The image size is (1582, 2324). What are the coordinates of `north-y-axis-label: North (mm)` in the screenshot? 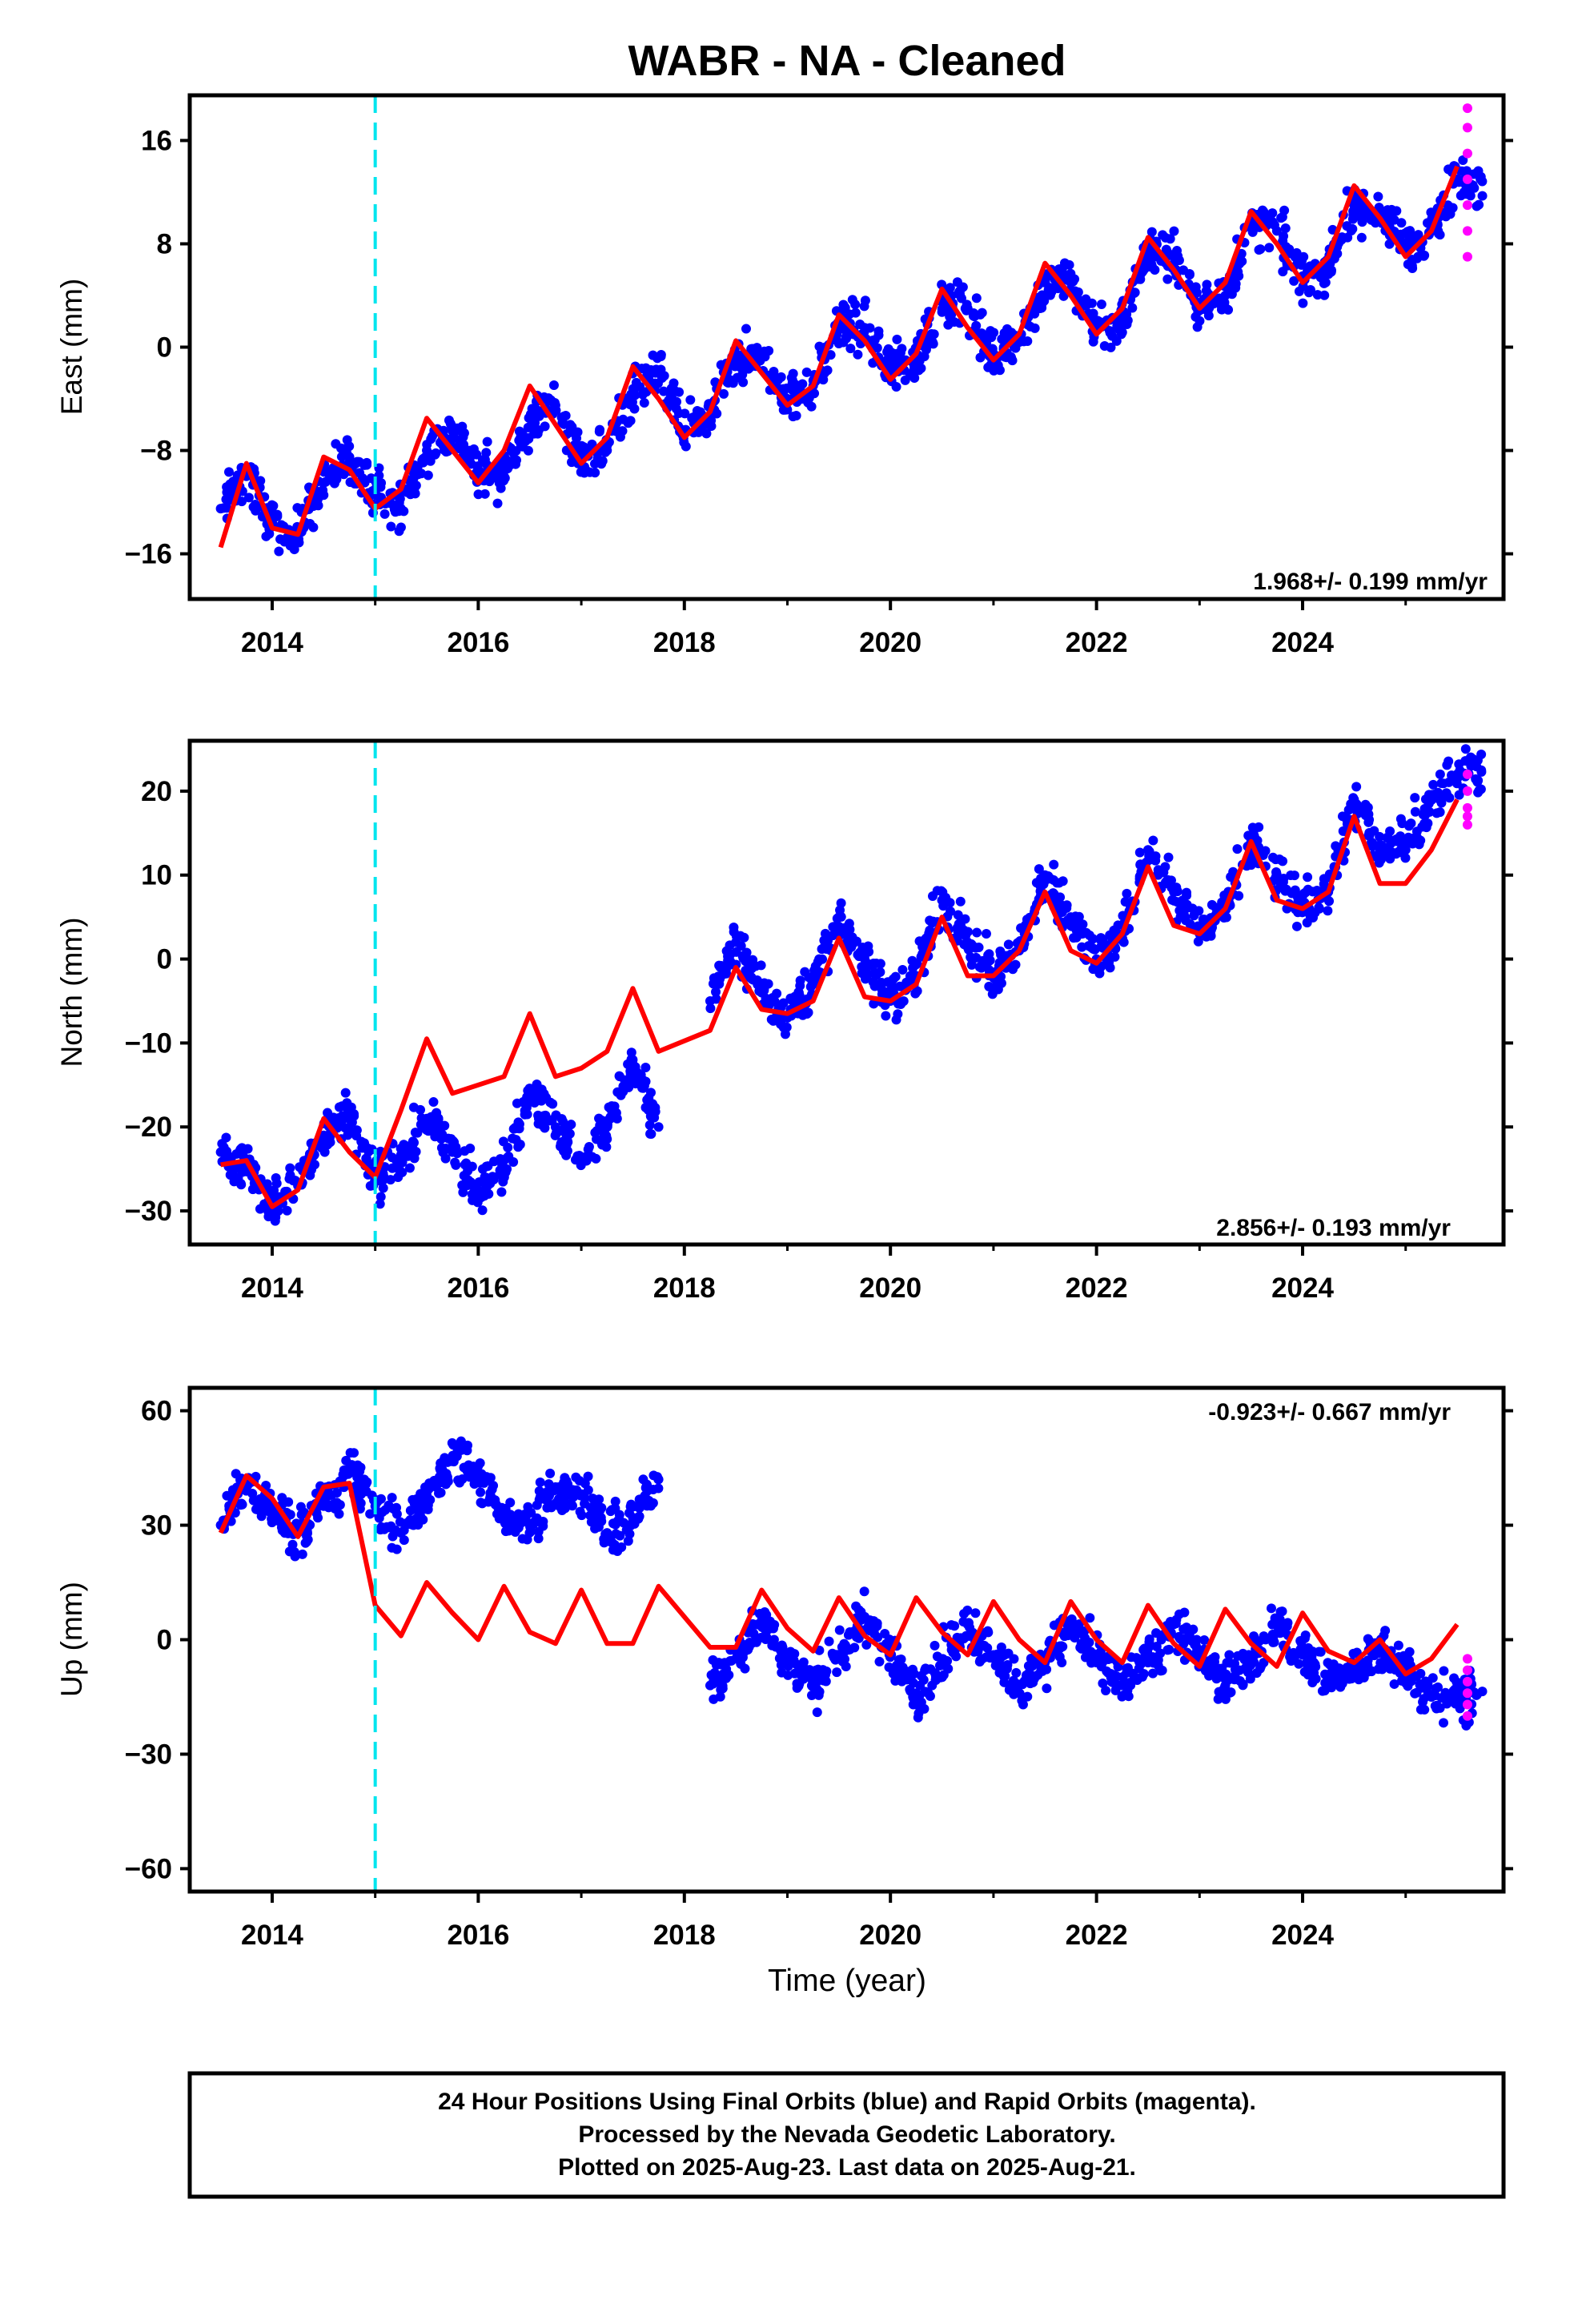 It's located at (71, 992).